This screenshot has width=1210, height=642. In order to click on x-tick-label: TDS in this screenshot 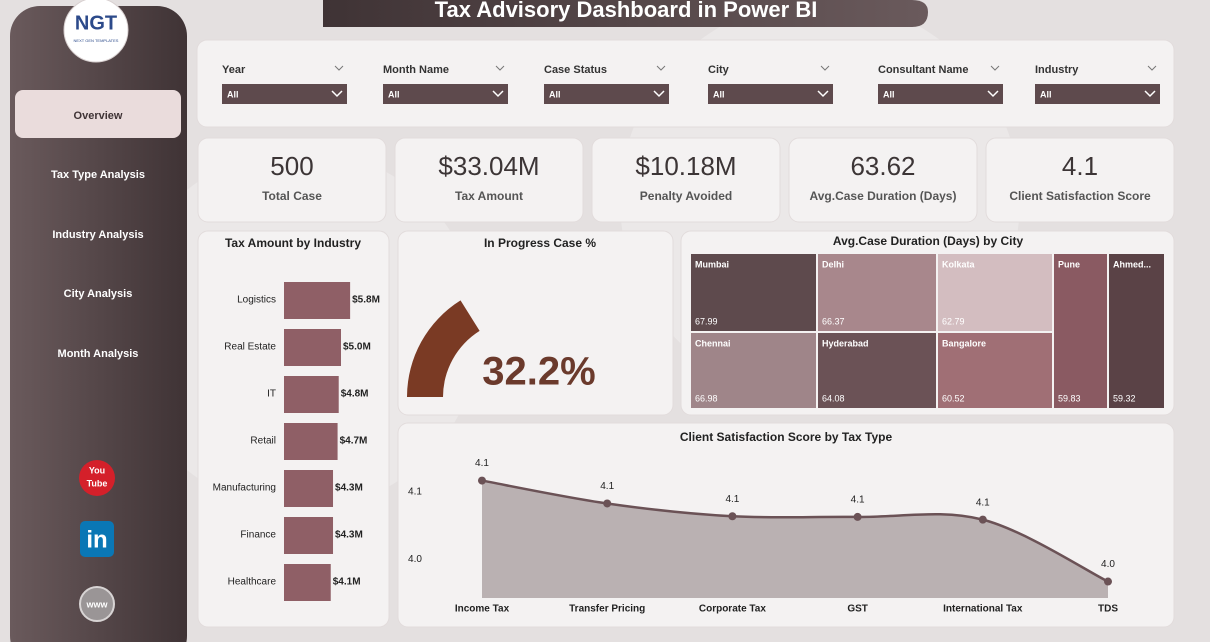, I will do `click(1108, 609)`.